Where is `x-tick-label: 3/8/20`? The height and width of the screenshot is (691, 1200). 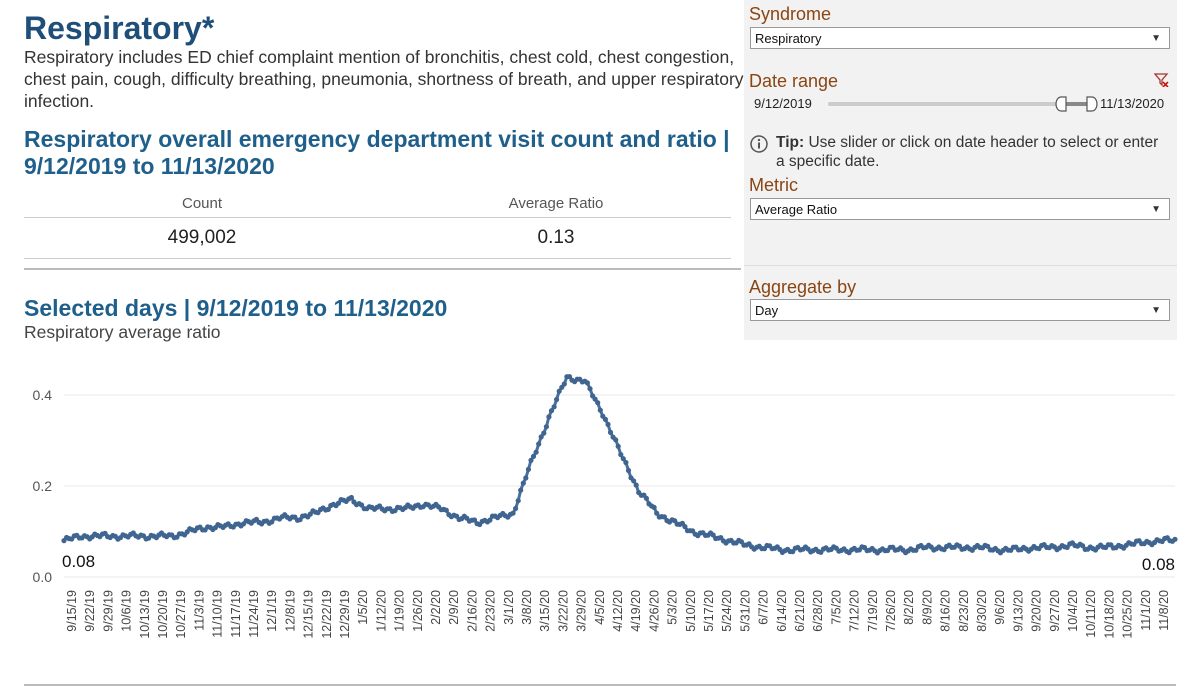 x-tick-label: 3/8/20 is located at coordinates (527, 607).